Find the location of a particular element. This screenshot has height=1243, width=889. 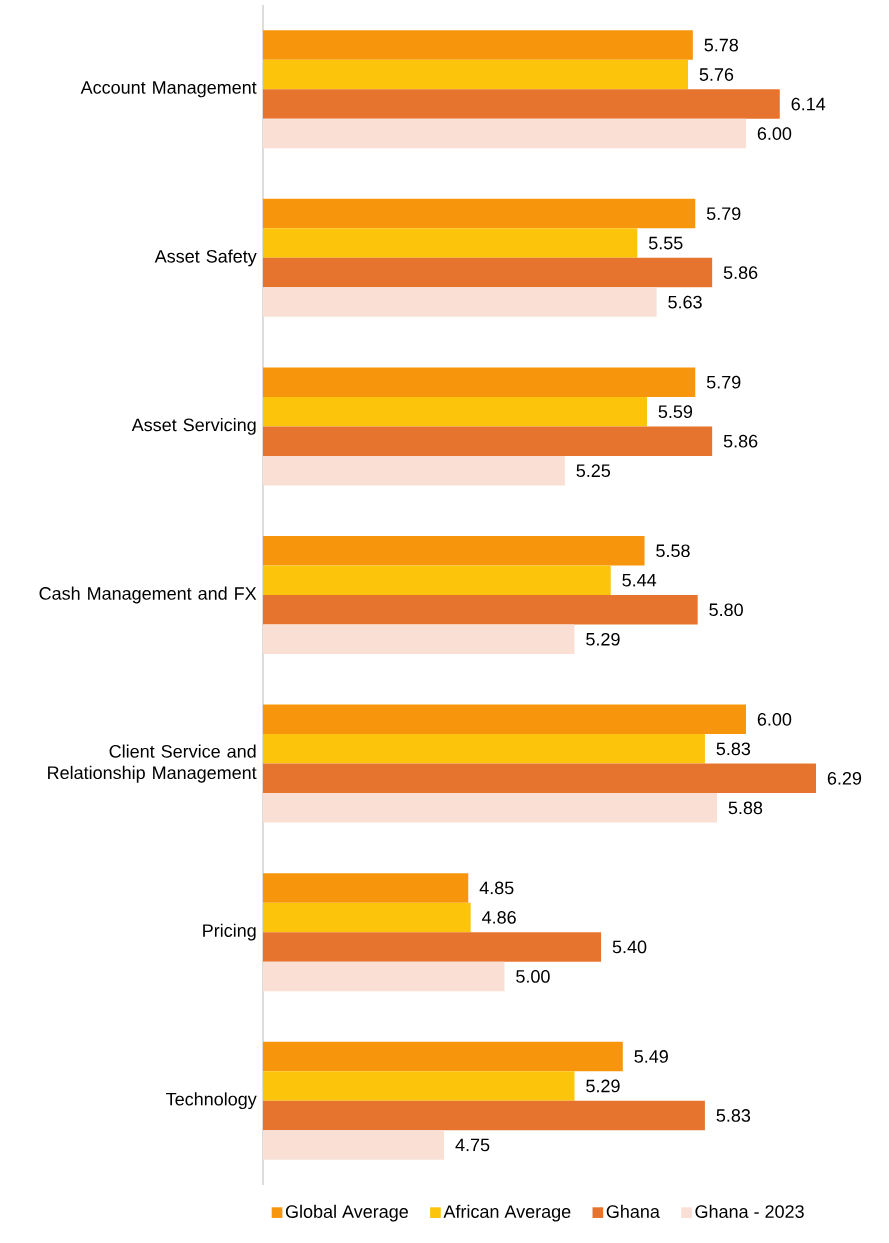

data-label: 5.88 is located at coordinates (745, 808).